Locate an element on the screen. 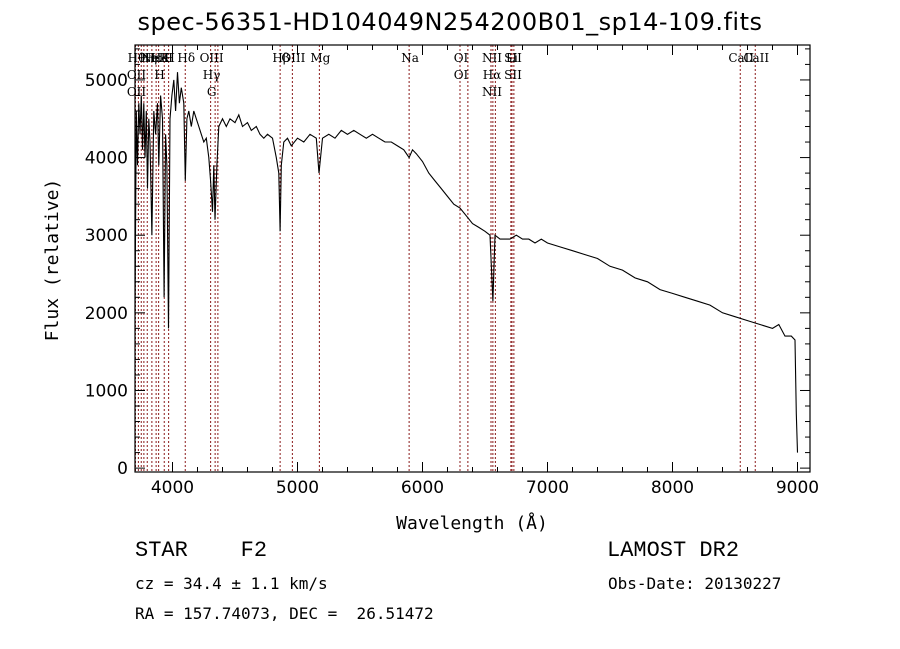 Image resolution: width=900 pixels, height=649 pixels. x-tick-label: 6000 is located at coordinates (422, 488).